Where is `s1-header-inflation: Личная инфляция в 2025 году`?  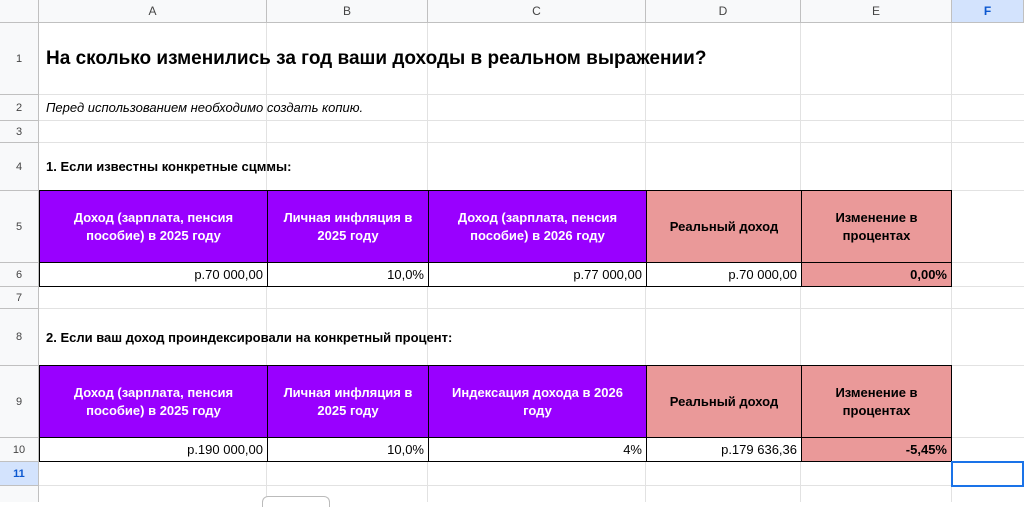
s1-header-inflation: Личная инфляция в 2025 году is located at coordinates (348, 226).